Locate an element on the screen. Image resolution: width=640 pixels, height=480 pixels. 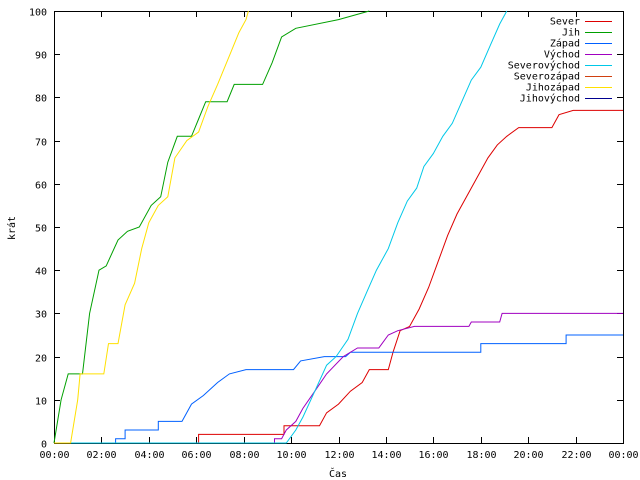
legend-label: Západ is located at coordinates (565, 44).